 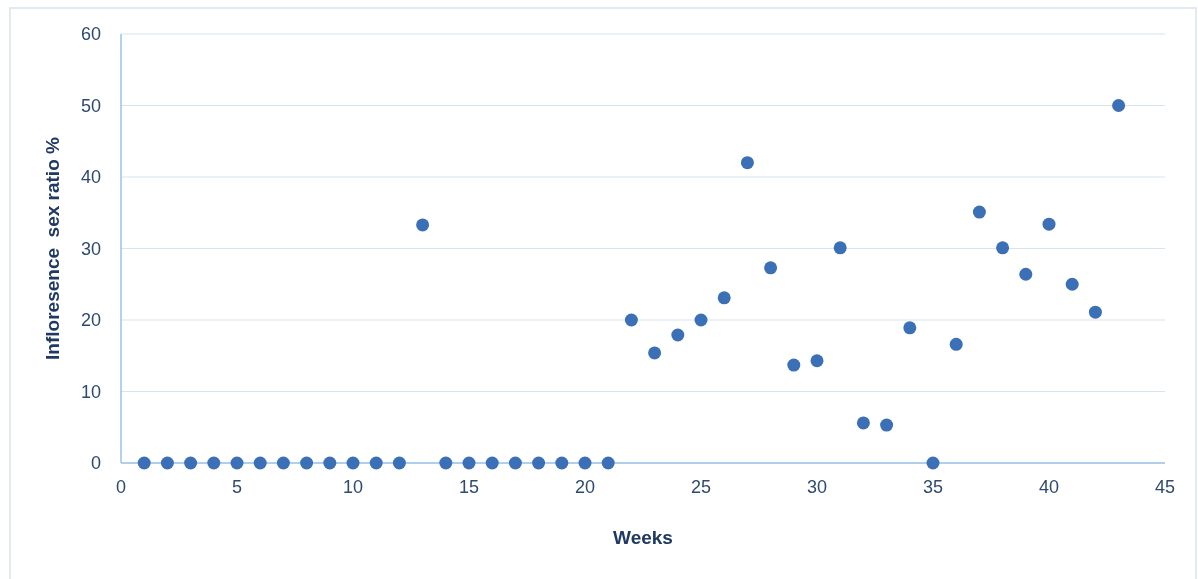 What do you see at coordinates (121, 487) in the screenshot?
I see `x-tick-label: 0` at bounding box center [121, 487].